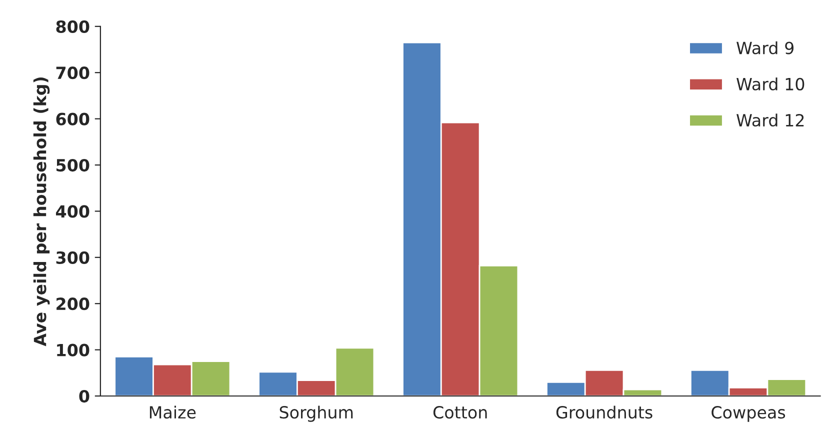 This screenshot has height=440, width=837. Describe the element at coordinates (84, 396) in the screenshot. I see `y-tick-label: 0` at that location.